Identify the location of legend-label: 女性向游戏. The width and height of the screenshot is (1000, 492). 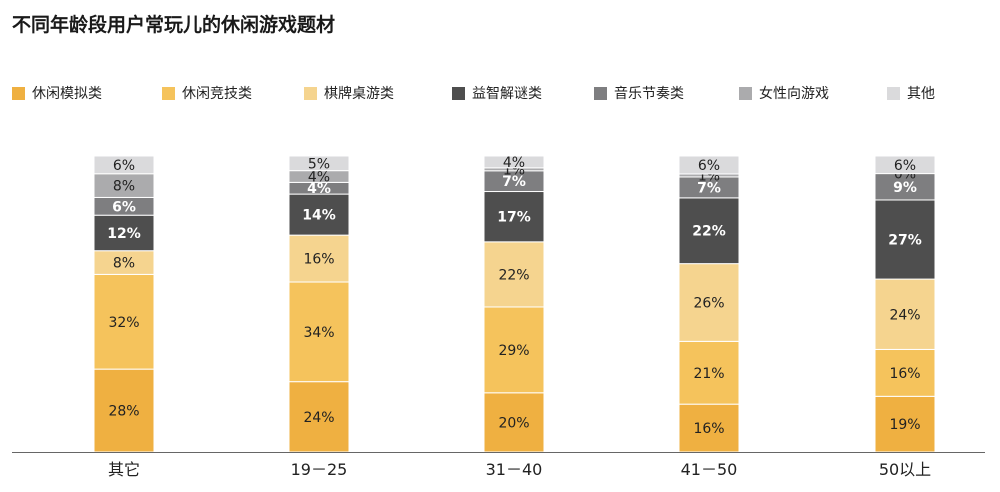
(794, 94).